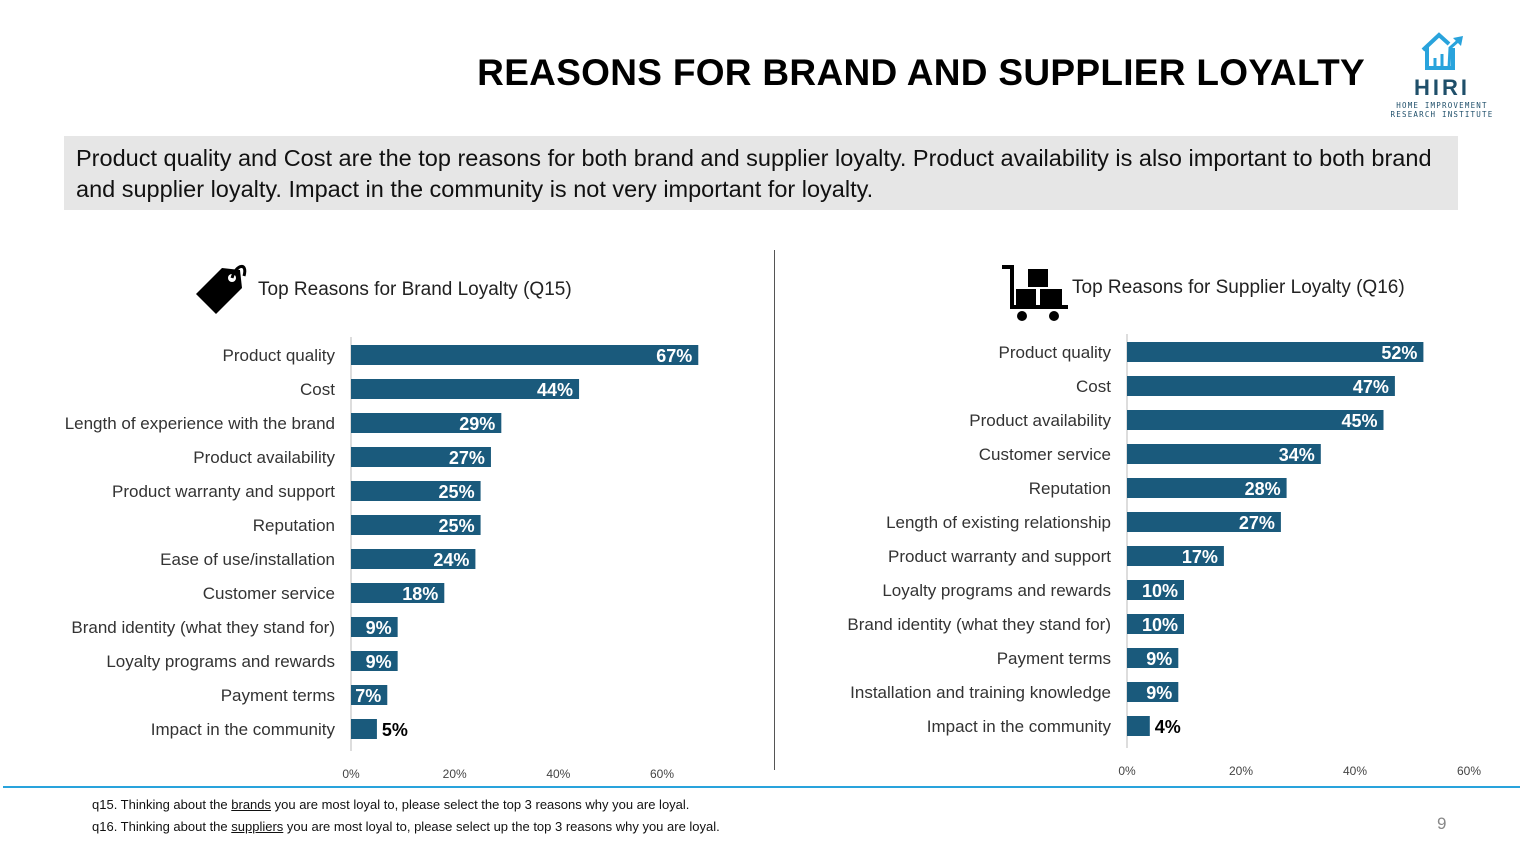  What do you see at coordinates (420, 594) in the screenshot?
I see `data-label: 18%` at bounding box center [420, 594].